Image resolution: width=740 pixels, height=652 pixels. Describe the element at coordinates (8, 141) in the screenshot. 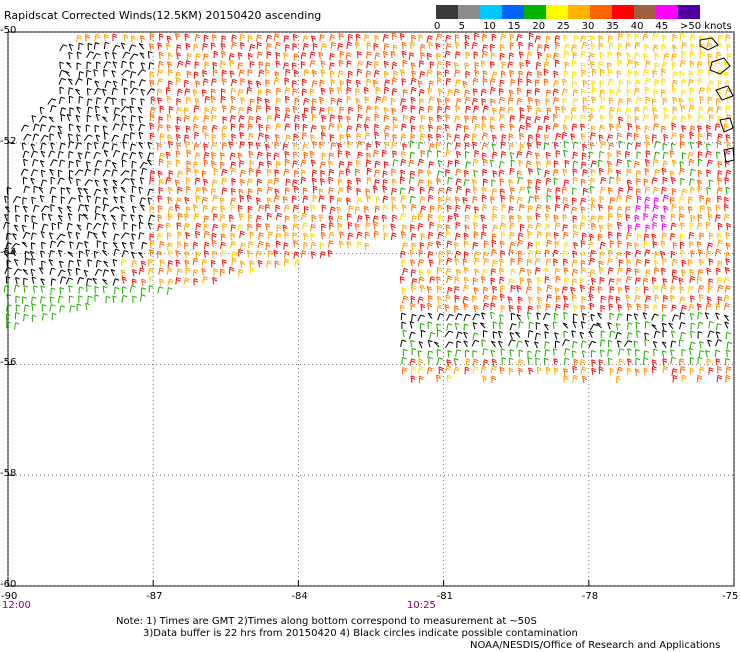

I see `lat-tick-label: -52` at that location.